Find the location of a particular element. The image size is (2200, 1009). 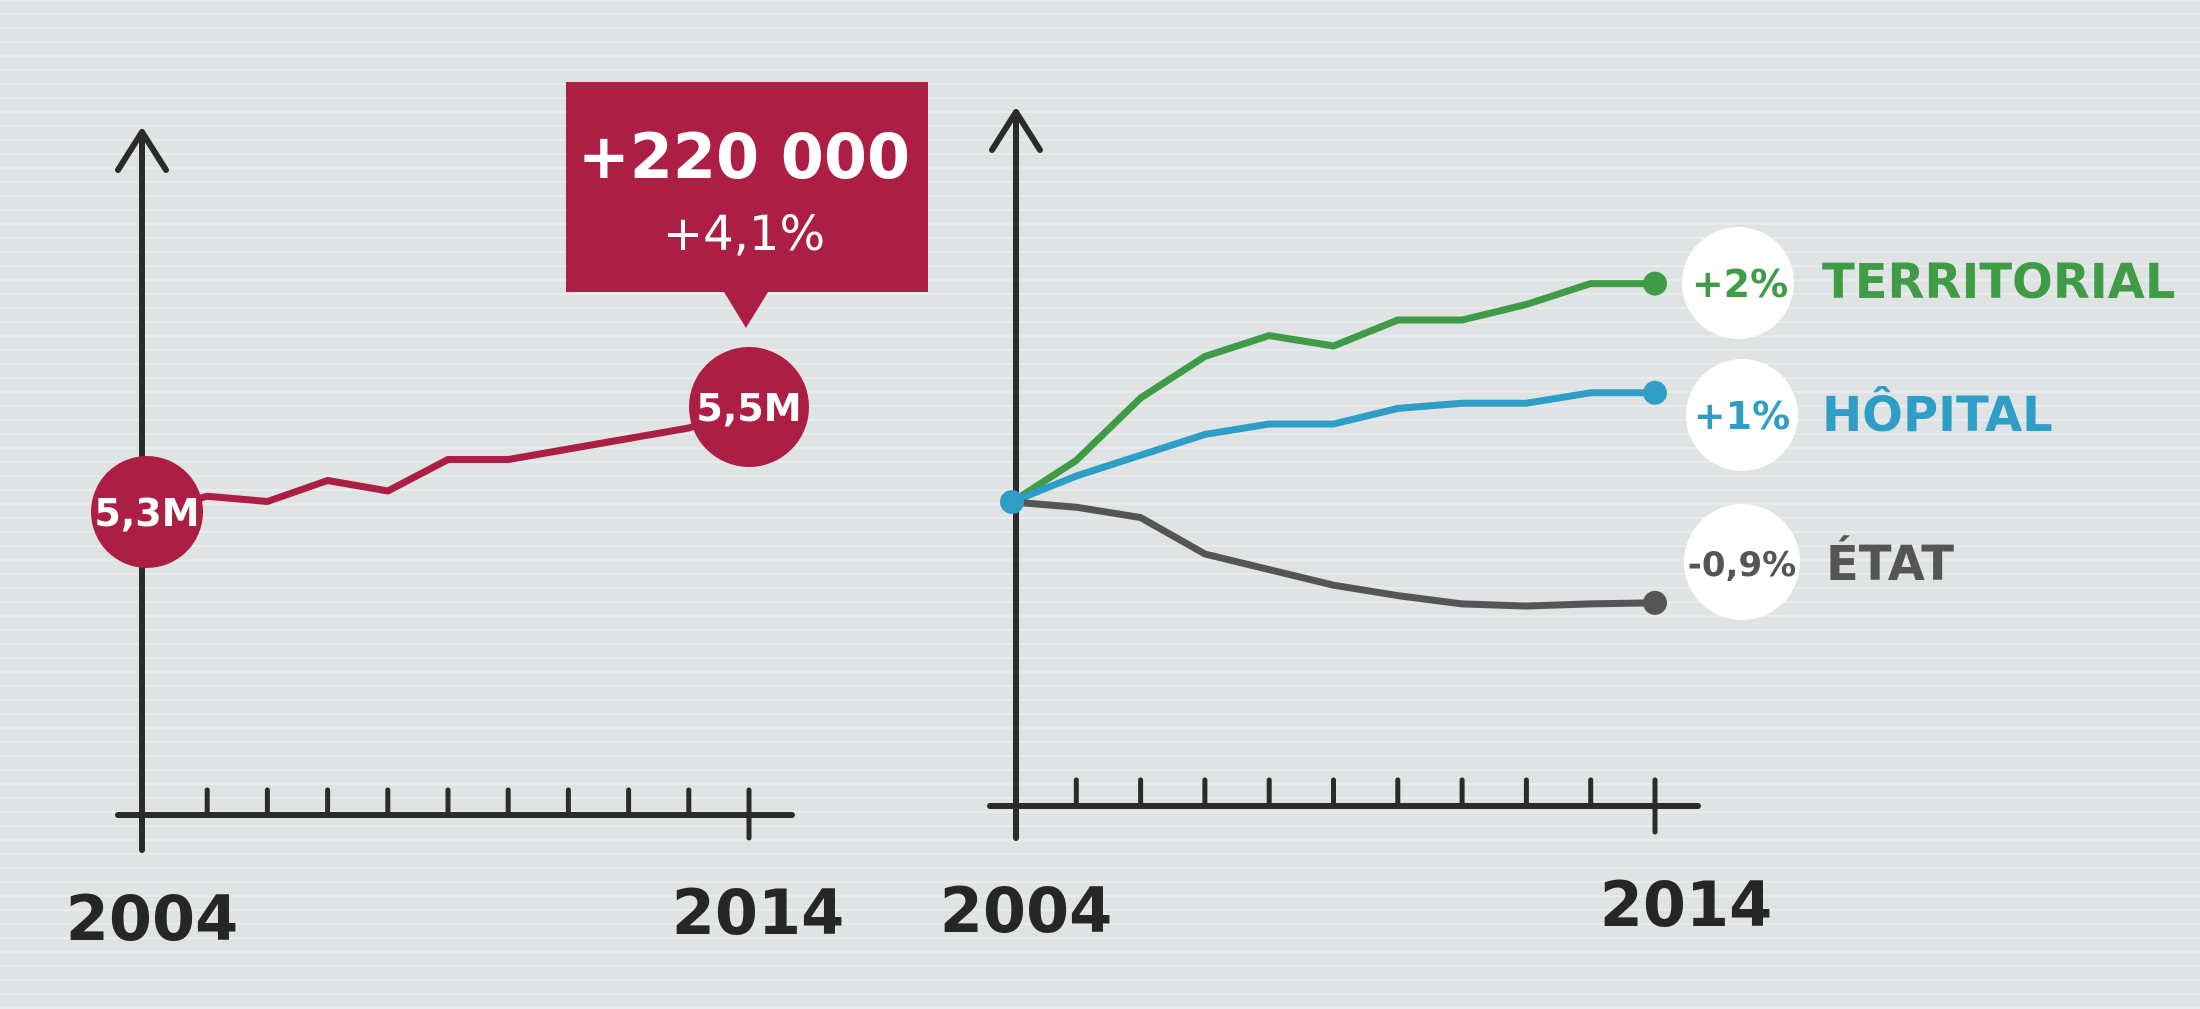

right-x-ticks is located at coordinates (1365, 806).